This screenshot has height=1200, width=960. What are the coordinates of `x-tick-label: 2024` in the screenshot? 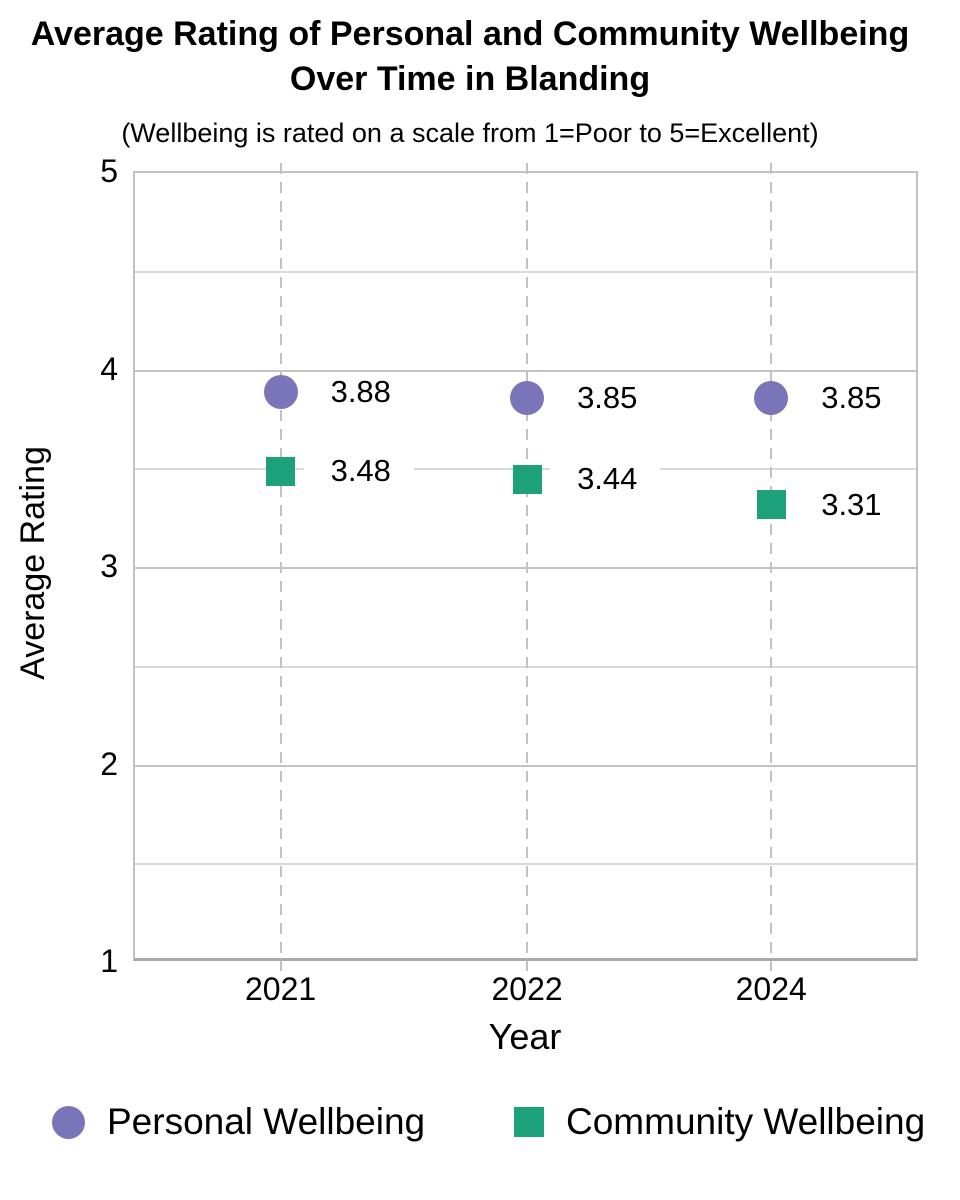 It's located at (771, 989).